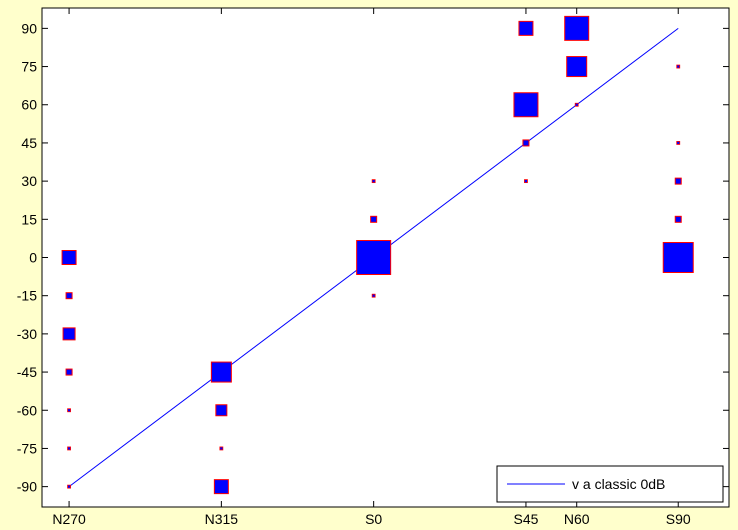 This screenshot has height=530, width=738. Describe the element at coordinates (27, 372) in the screenshot. I see `y-tick-label: -45` at that location.